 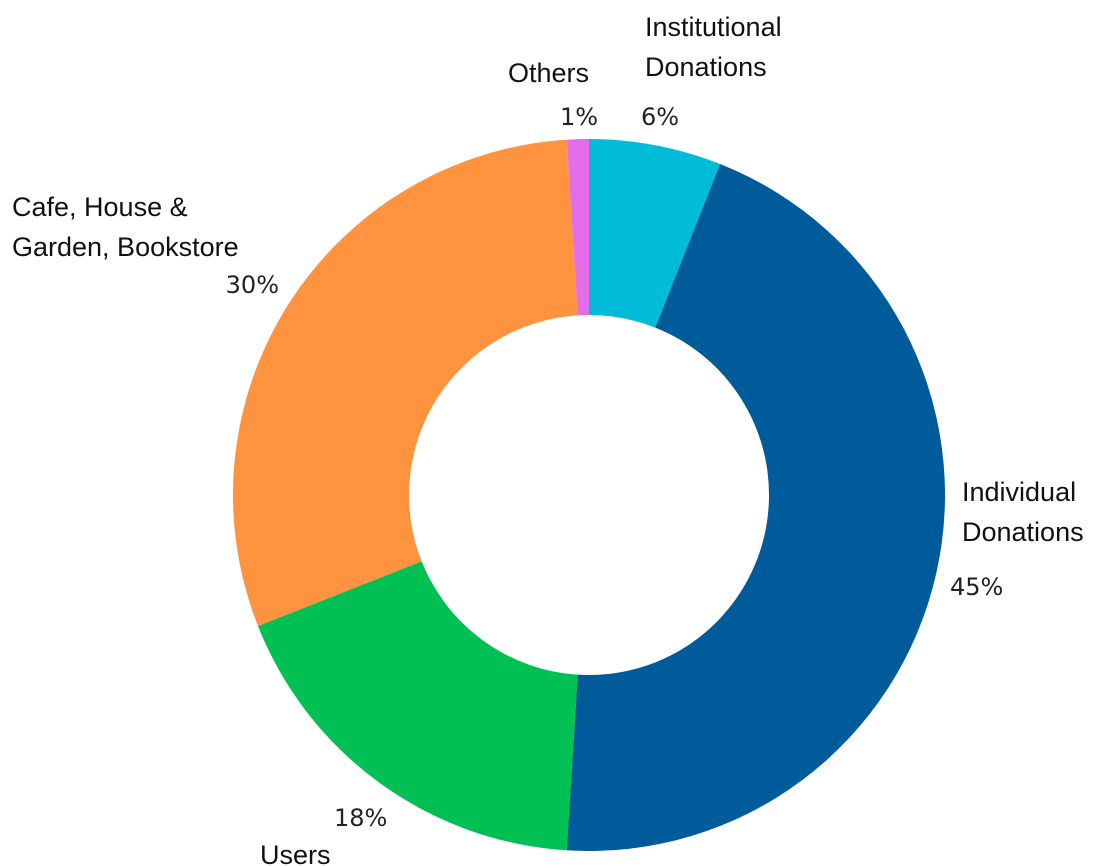 What do you see at coordinates (252, 285) in the screenshot?
I see `value-label: 30%` at bounding box center [252, 285].